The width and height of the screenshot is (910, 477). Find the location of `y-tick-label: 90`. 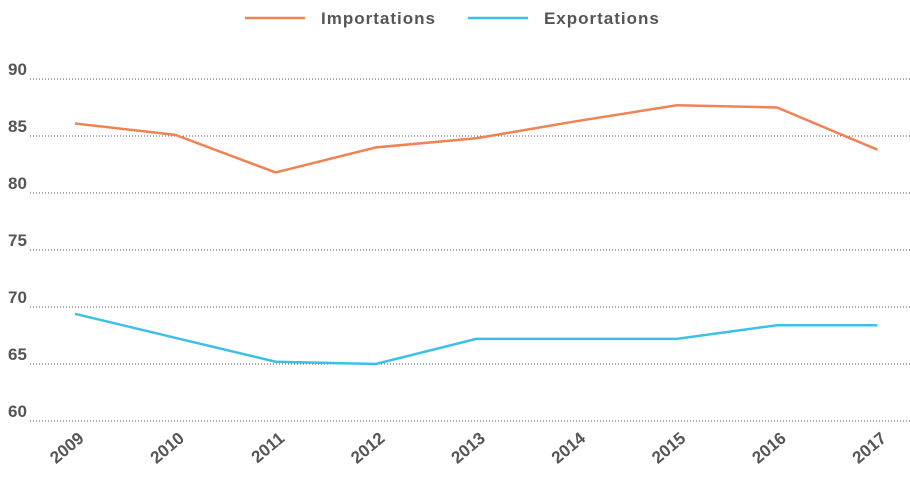

y-tick-label: 90 is located at coordinates (17, 69).